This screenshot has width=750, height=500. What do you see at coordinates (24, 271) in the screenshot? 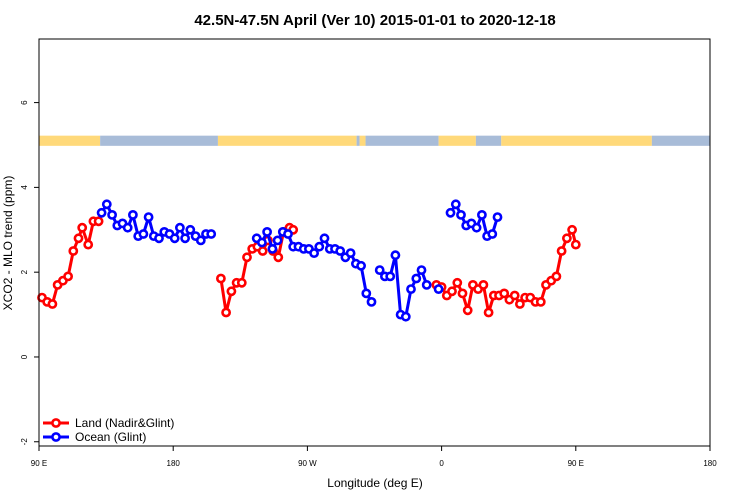
I see `y-tick-label: 2` at bounding box center [24, 271].